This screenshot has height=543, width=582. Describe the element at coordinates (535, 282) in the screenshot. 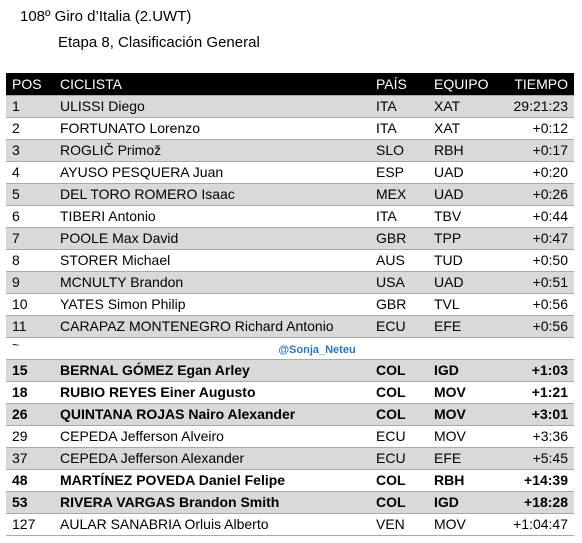

I see `cell-time: +0:51` at that location.